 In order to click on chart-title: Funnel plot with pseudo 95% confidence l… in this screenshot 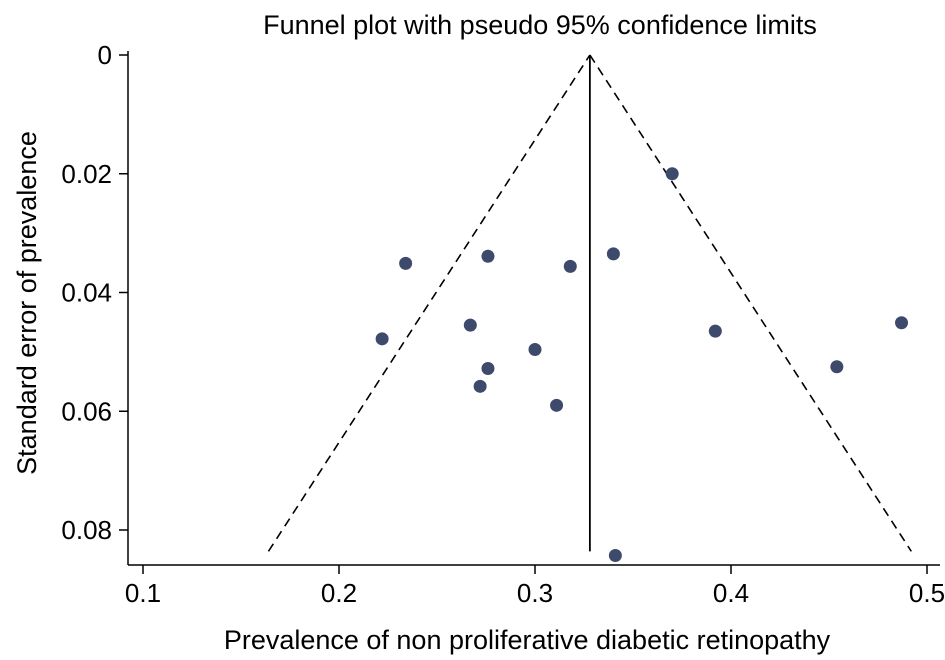, I will do `click(540, 25)`.